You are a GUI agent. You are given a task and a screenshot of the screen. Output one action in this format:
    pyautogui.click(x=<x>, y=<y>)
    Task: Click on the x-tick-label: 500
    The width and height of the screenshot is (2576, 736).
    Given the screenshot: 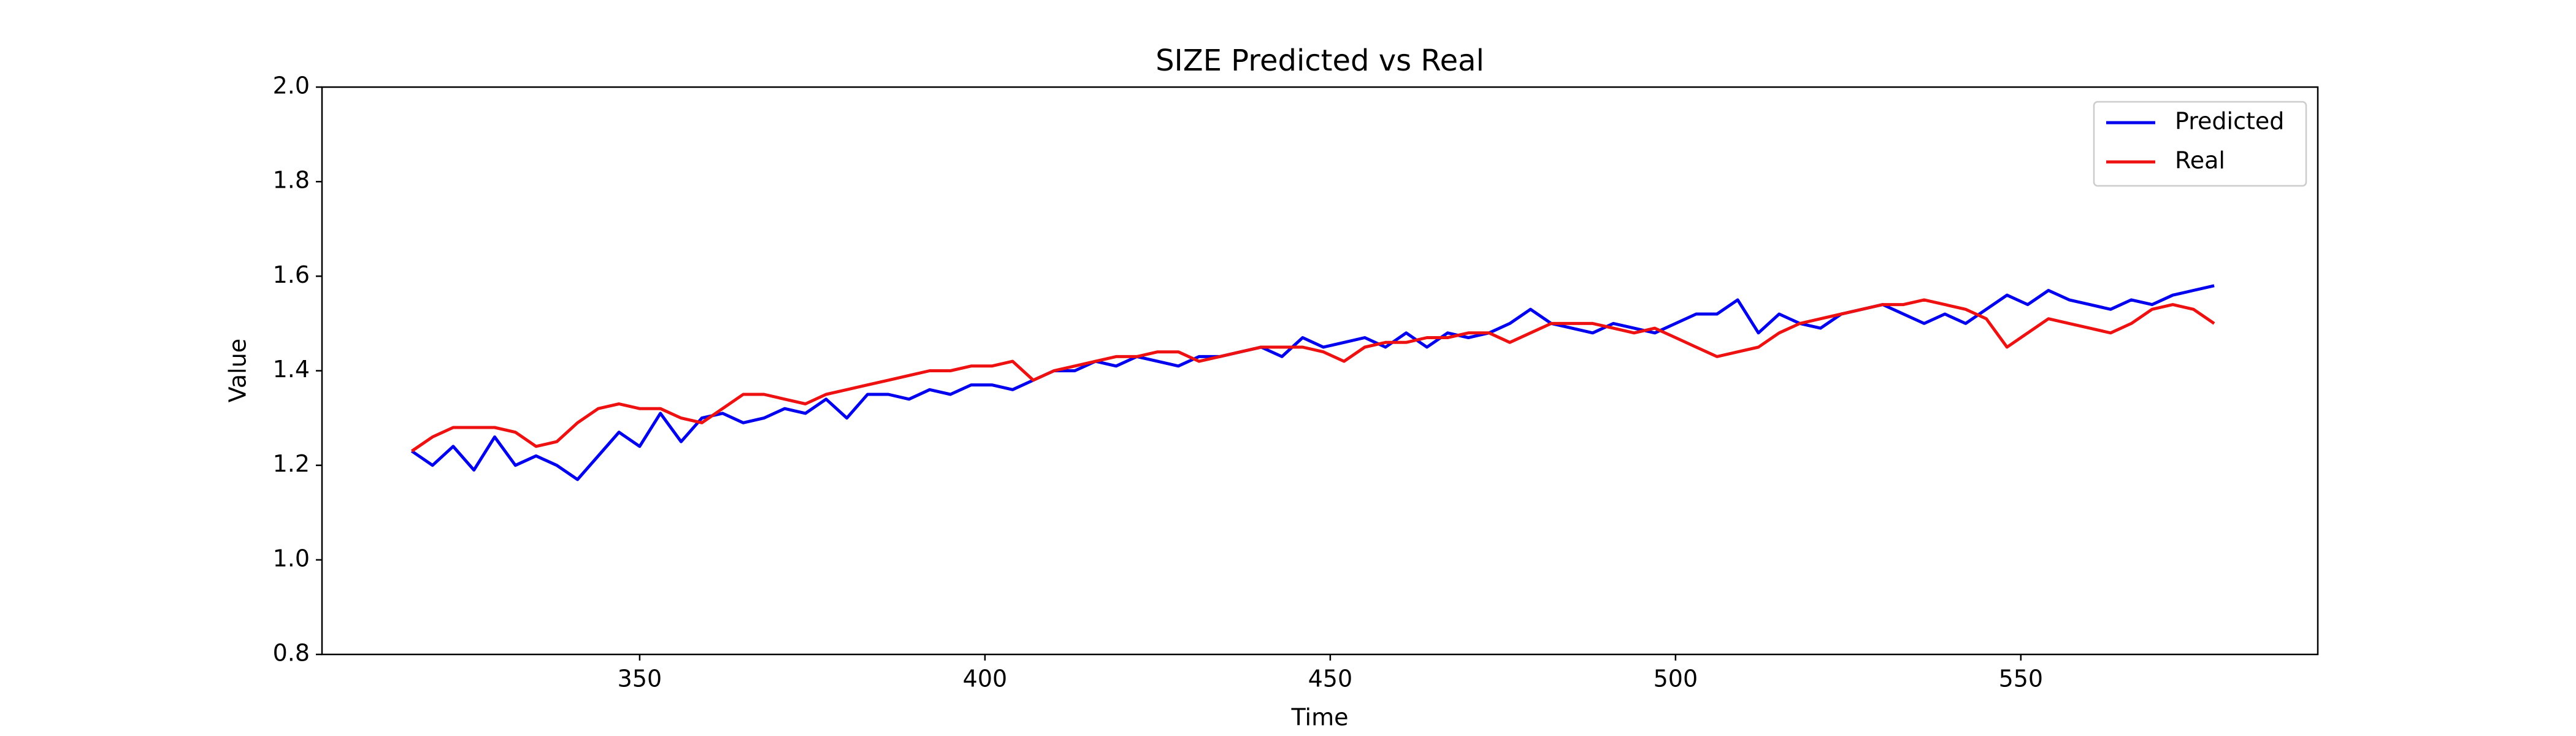 What is the action you would take?
    pyautogui.click(x=1676, y=678)
    